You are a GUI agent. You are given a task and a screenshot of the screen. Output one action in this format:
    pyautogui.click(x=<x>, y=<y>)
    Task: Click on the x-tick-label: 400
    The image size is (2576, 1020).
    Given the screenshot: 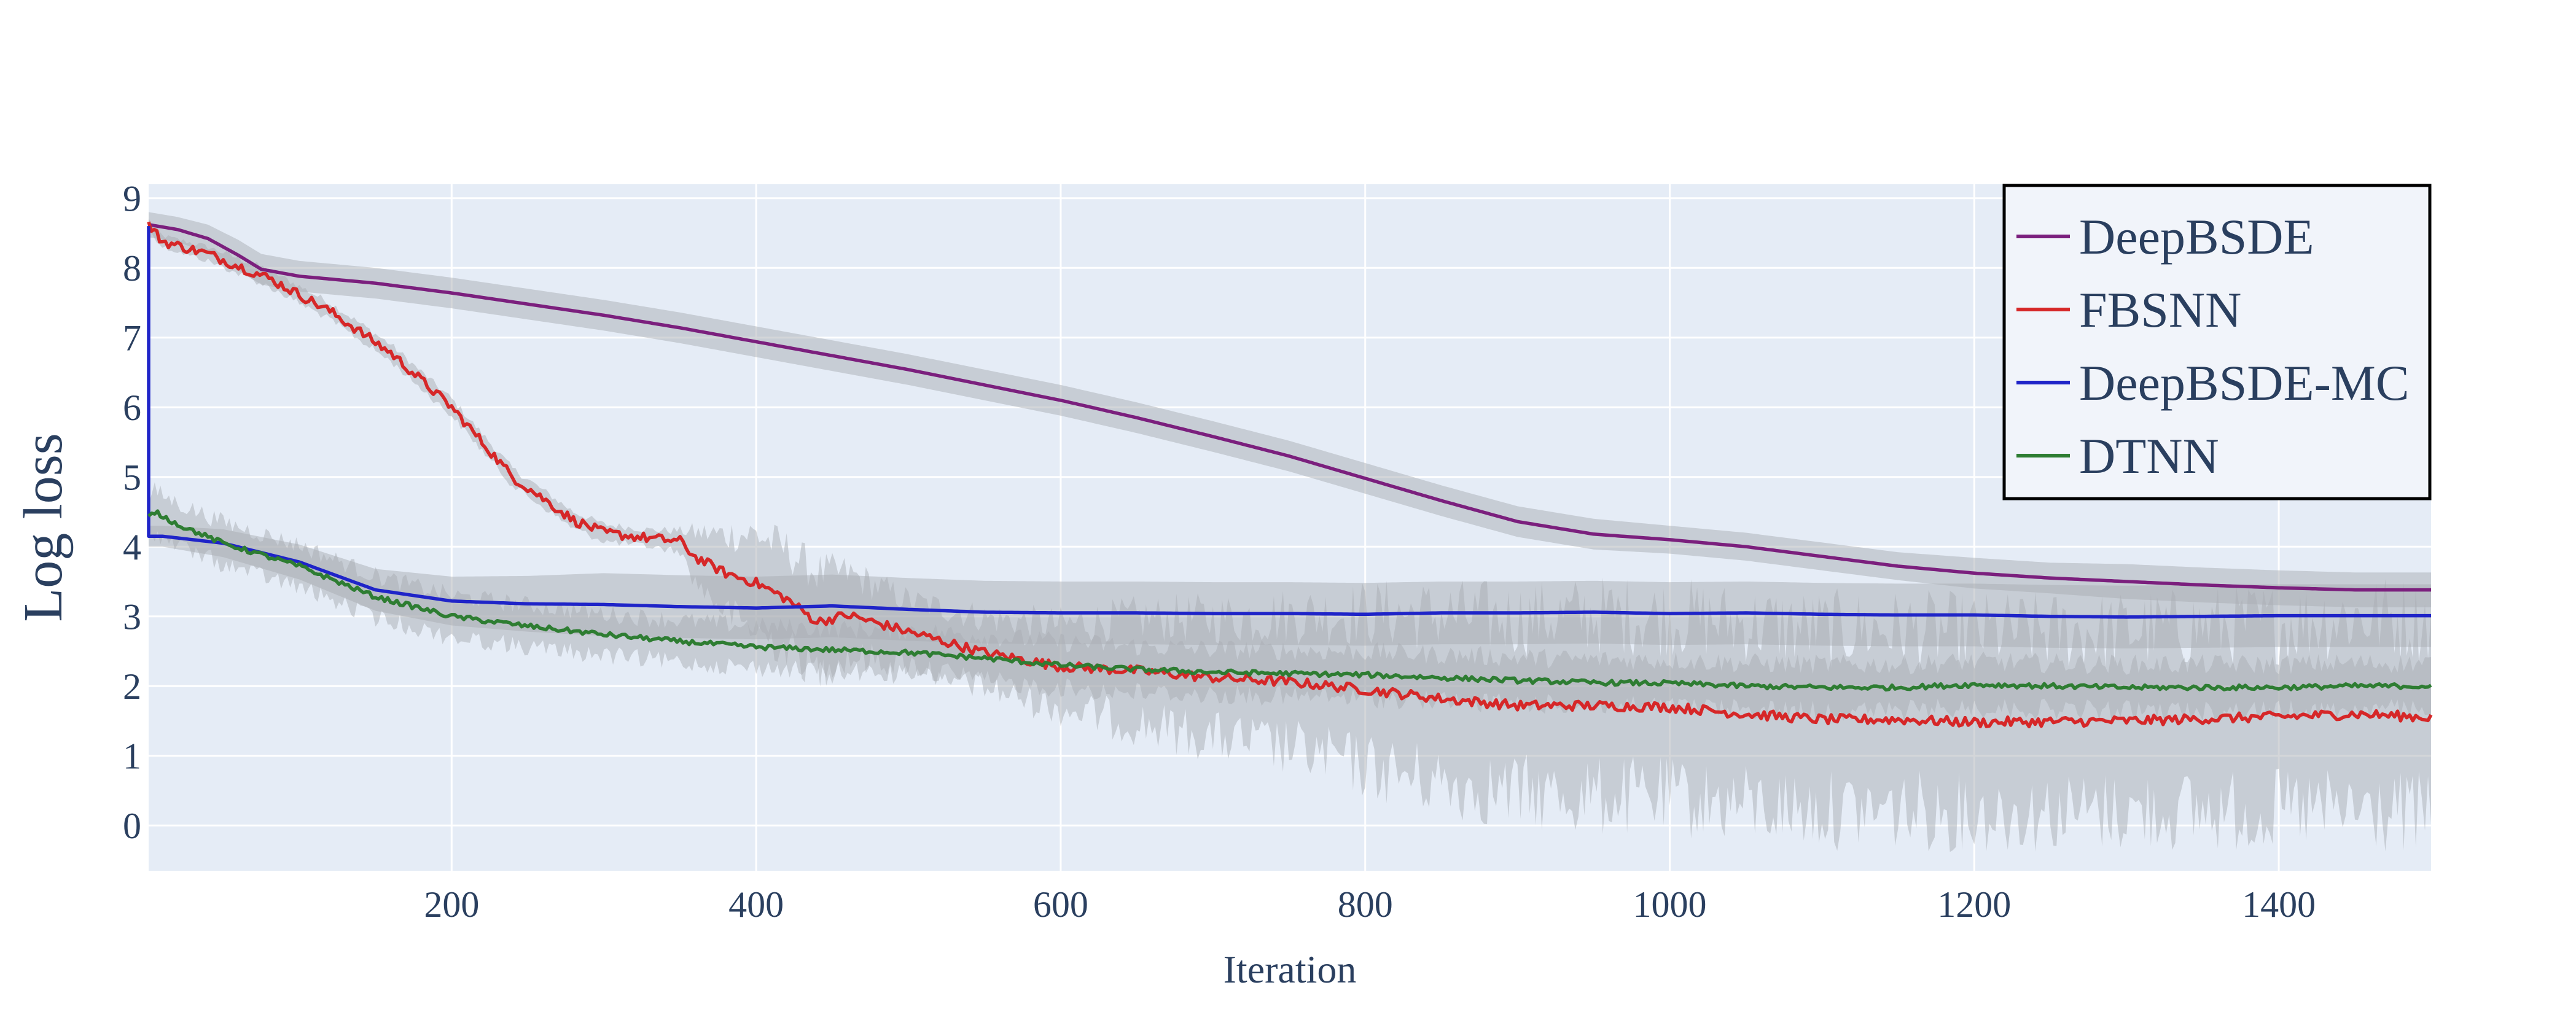 What is the action you would take?
    pyautogui.click(x=756, y=904)
    